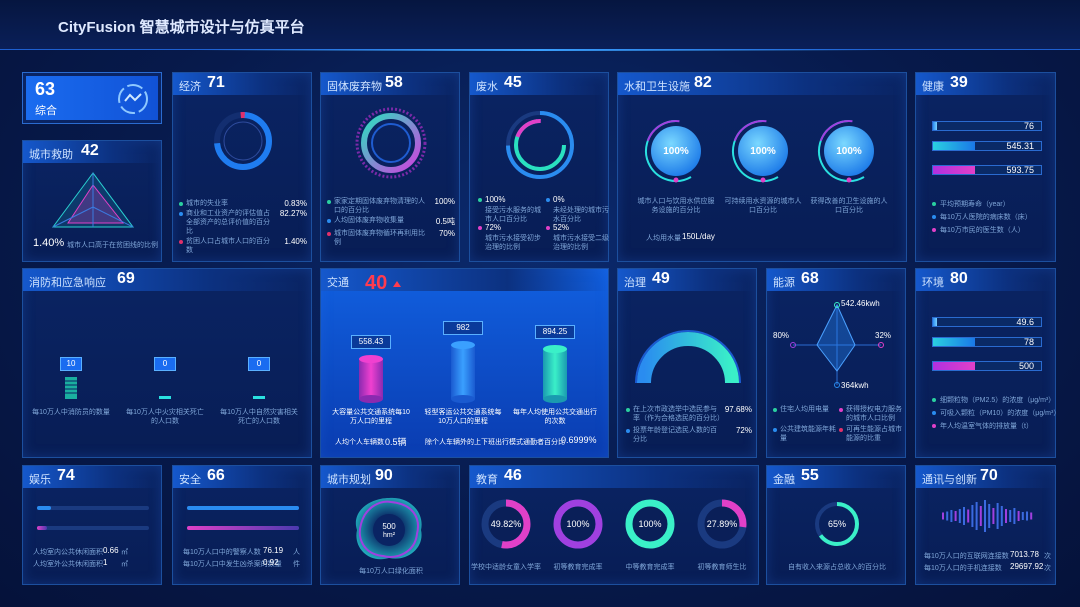 Image resolution: width=1080 pixels, height=607 pixels. I want to click on panel-score: 74, so click(66, 475).